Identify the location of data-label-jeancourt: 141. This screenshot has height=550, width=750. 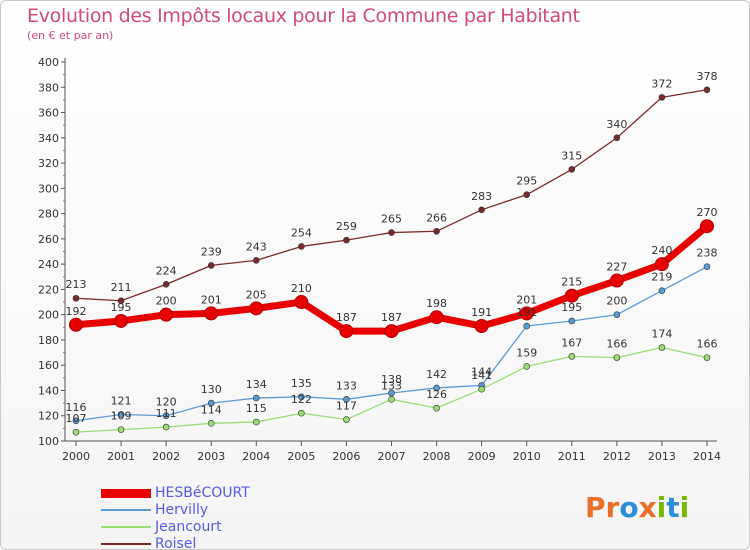
(481, 375).